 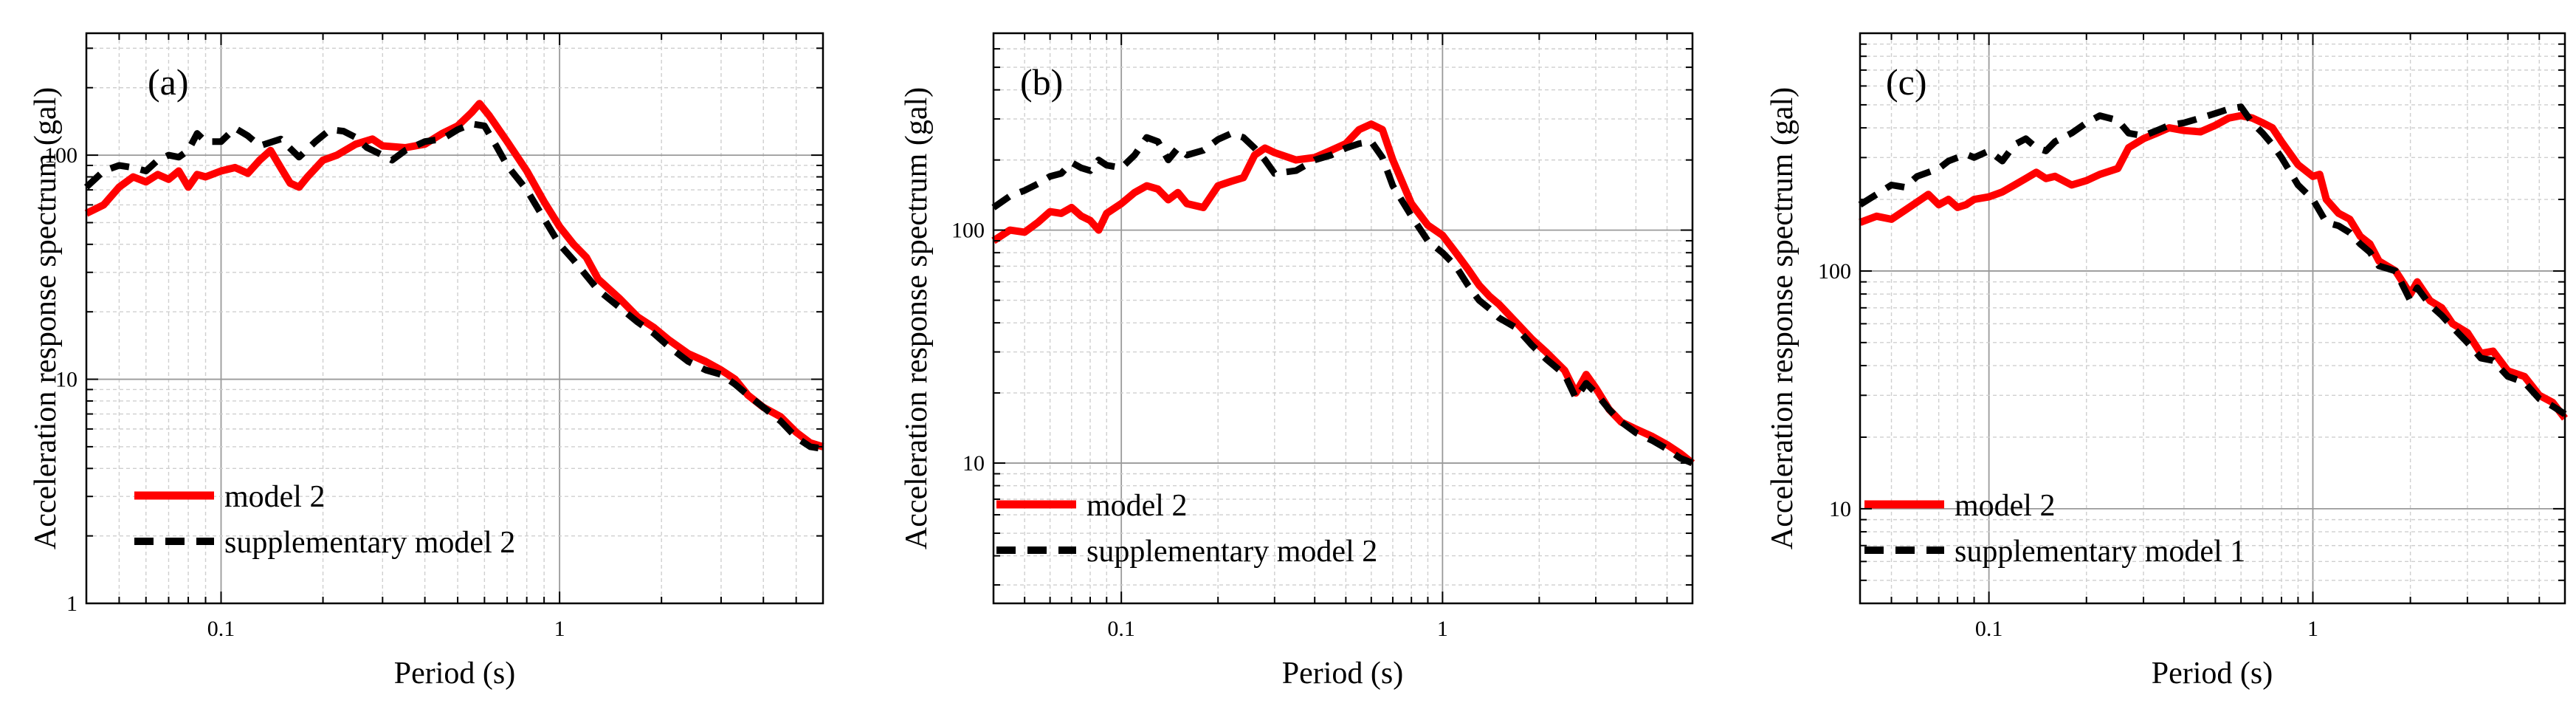 What do you see at coordinates (974, 463) in the screenshot?
I see `y-tick-label-b: 10` at bounding box center [974, 463].